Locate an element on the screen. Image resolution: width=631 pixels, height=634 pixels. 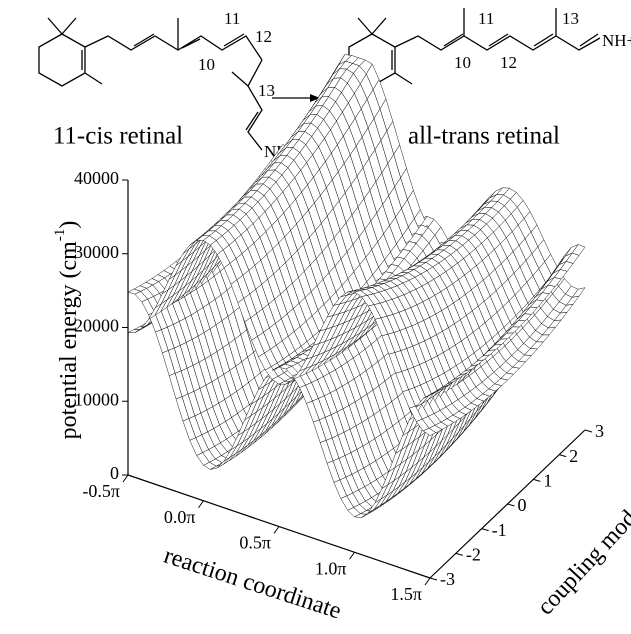
molecule-all-trans is located at coordinates (474, 47).